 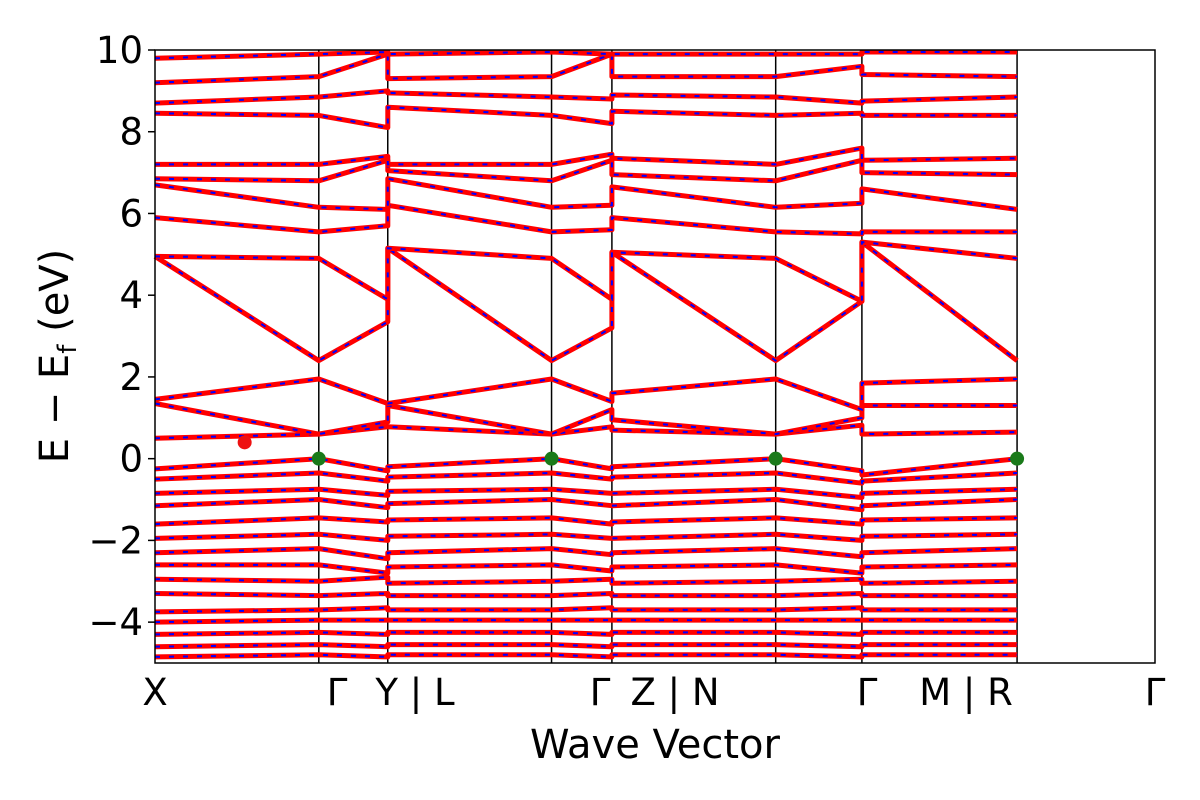 I want to click on band-v14, so click(x=586, y=646).